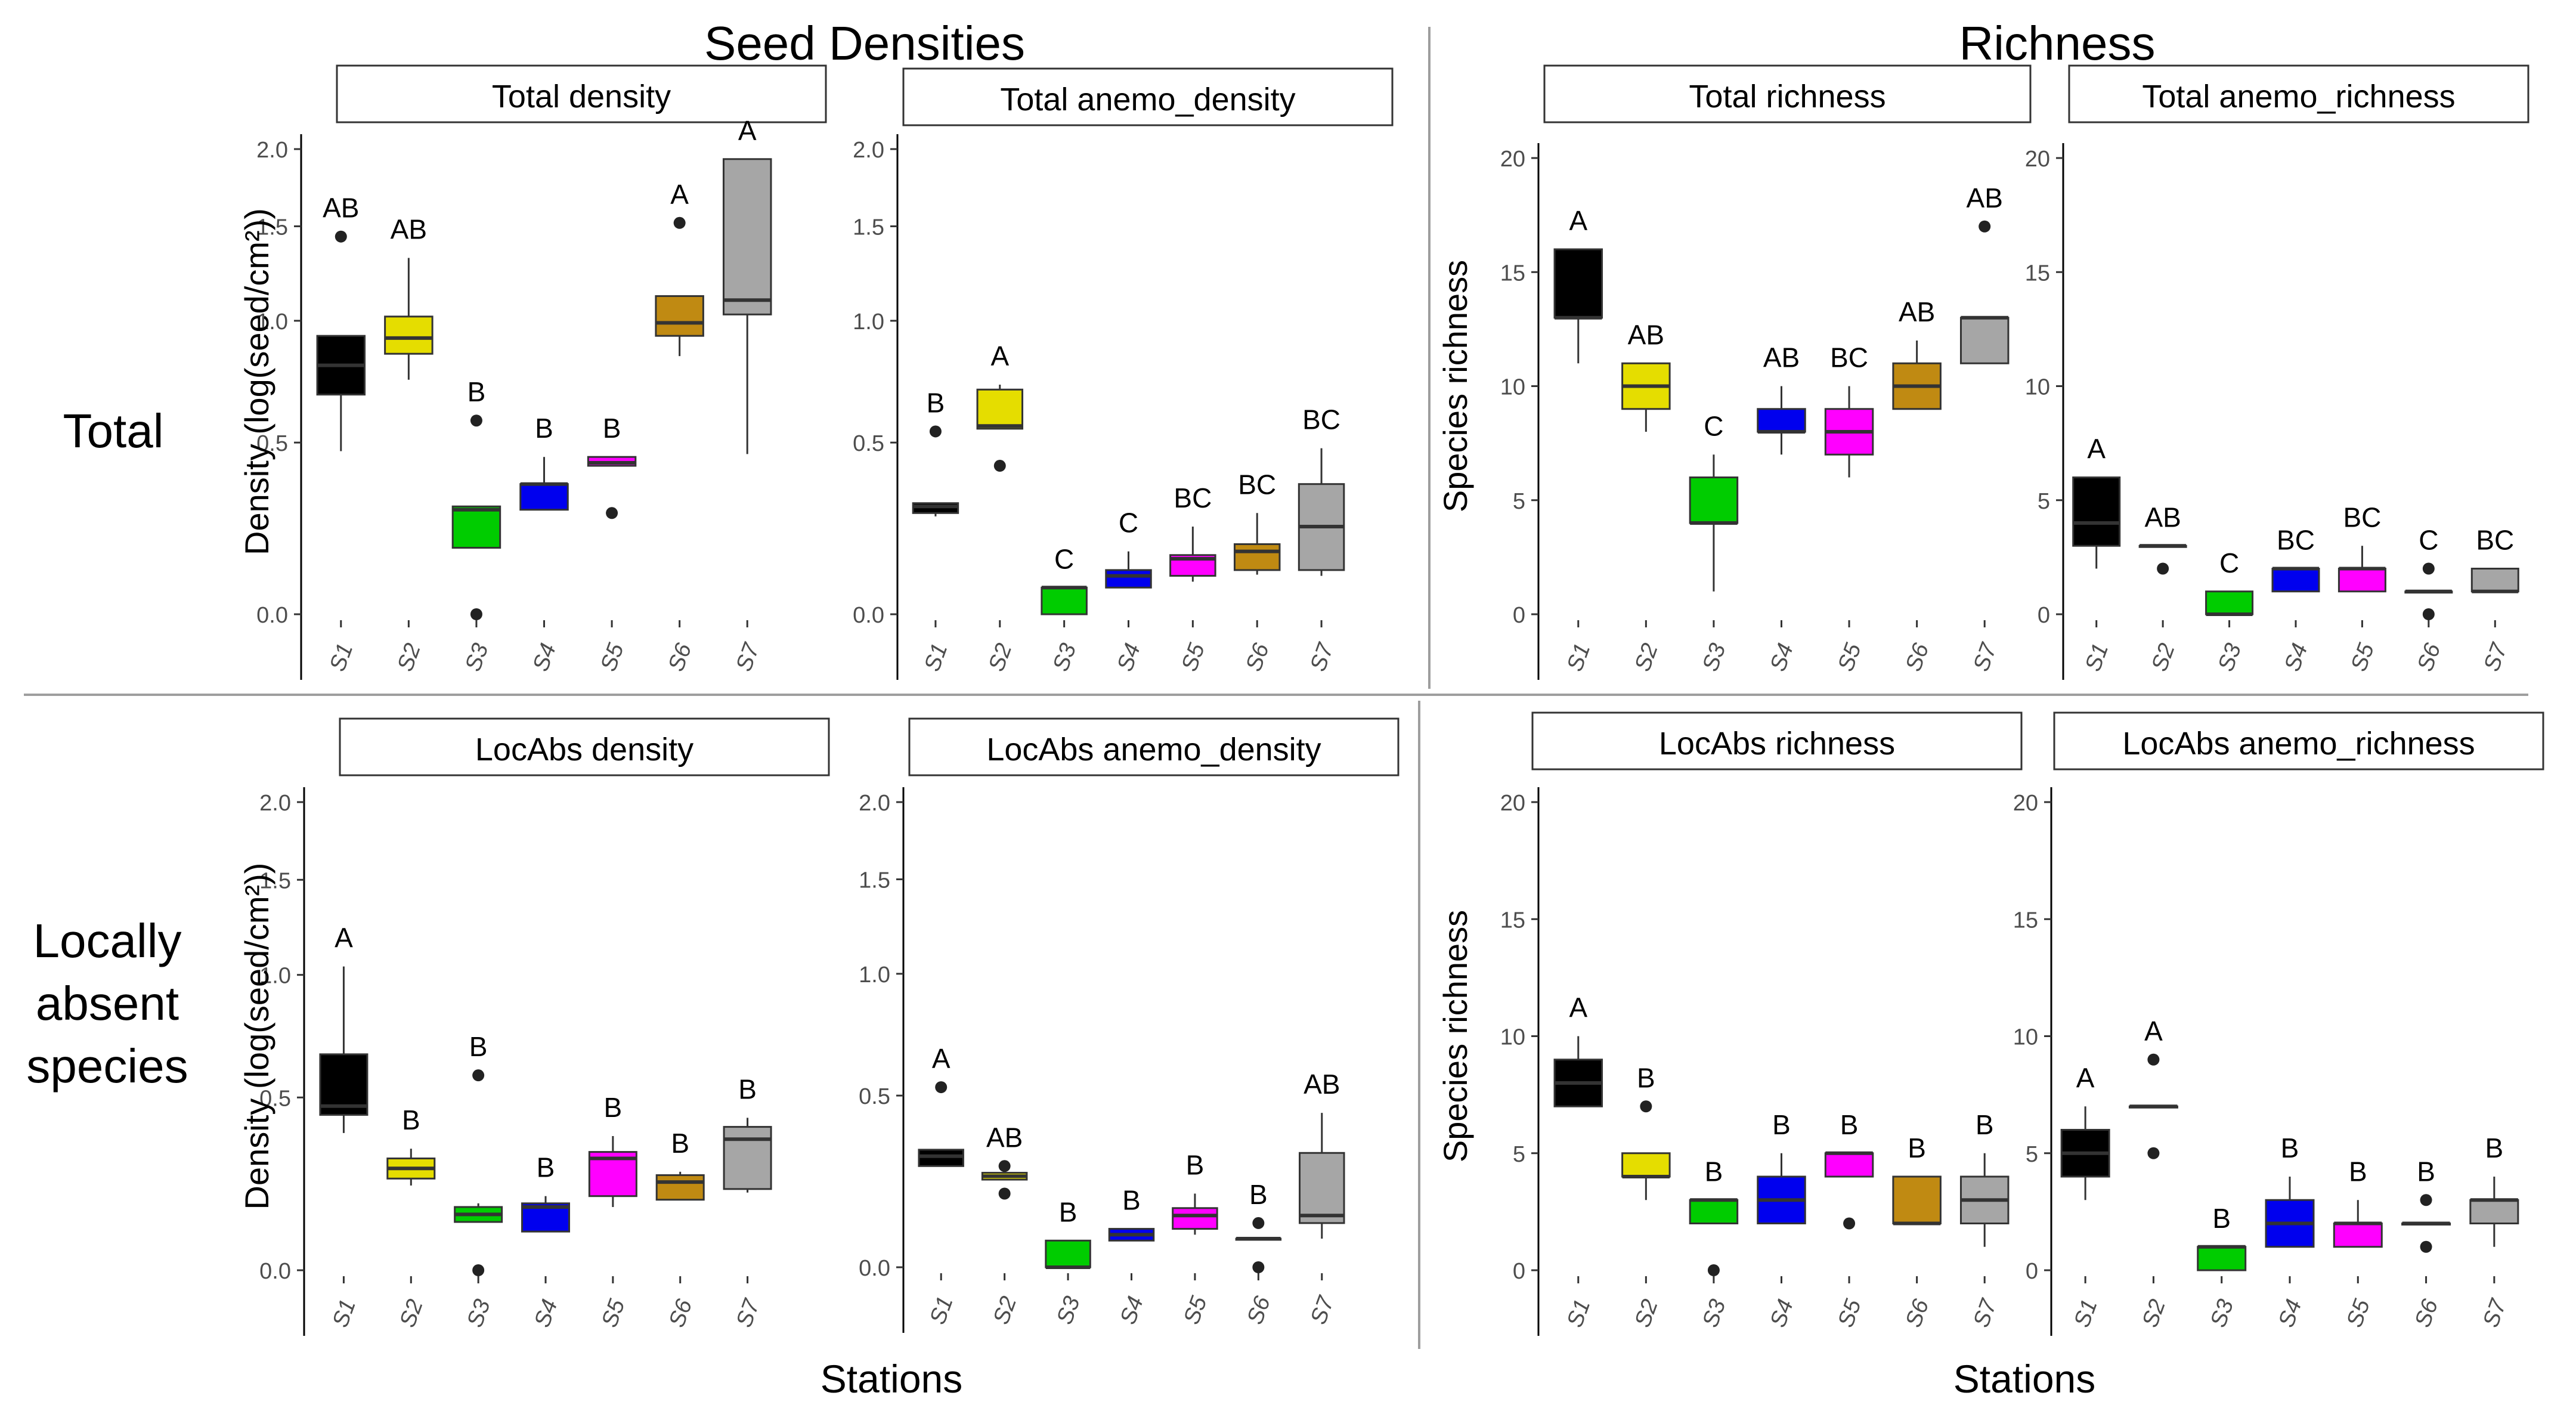  What do you see at coordinates (612, 466) in the screenshot?
I see `box-S5: B` at bounding box center [612, 466].